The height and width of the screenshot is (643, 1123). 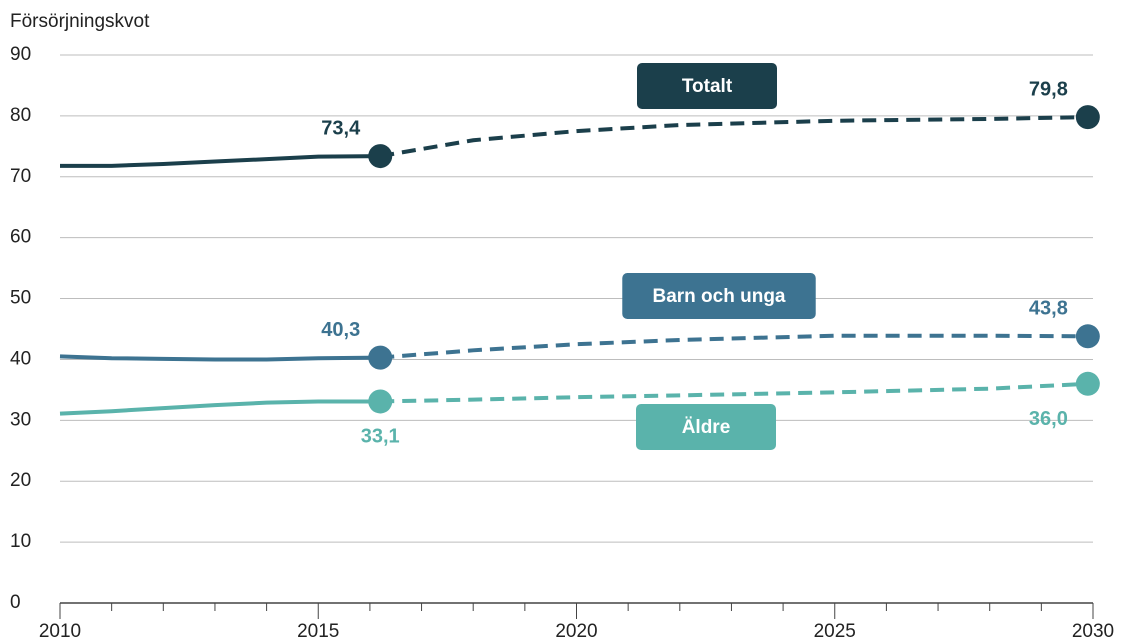 I want to click on value-label: 43,8, so click(x=1048, y=309).